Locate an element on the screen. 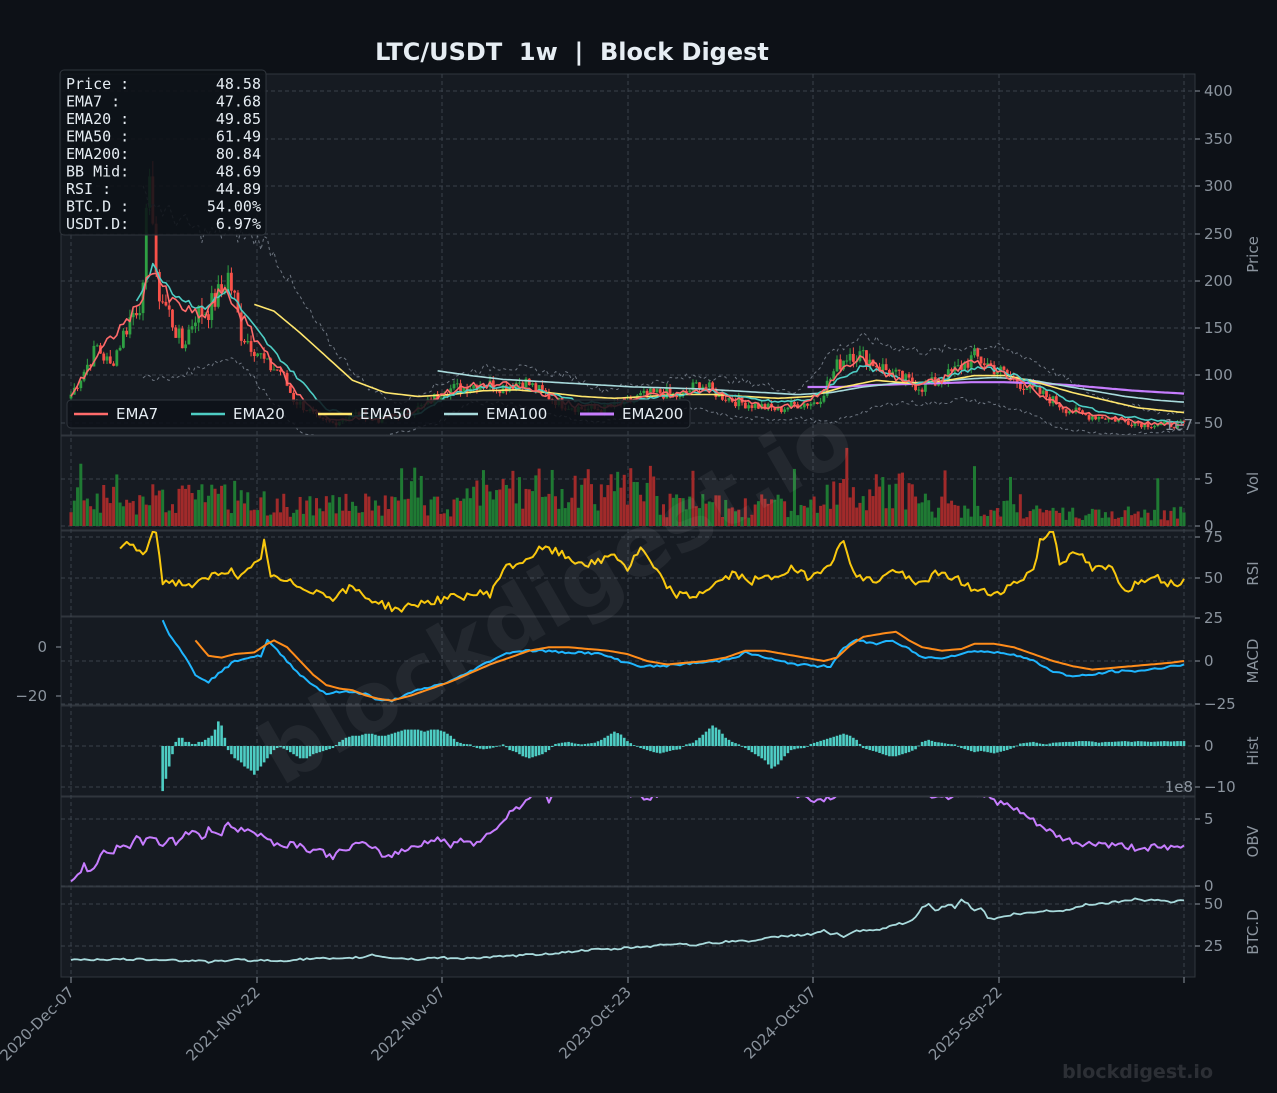 The height and width of the screenshot is (1093, 1277). legend-label-ema7: EMA7 is located at coordinates (137, 414).